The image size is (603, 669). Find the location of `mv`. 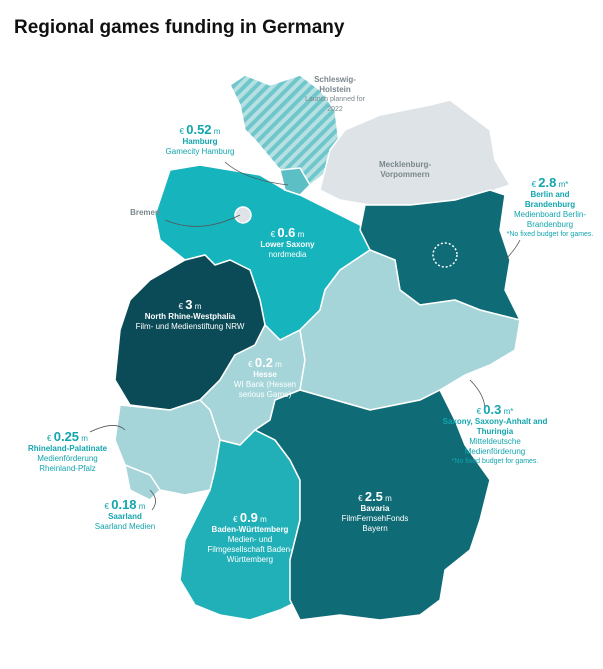

mv is located at coordinates (415, 152).